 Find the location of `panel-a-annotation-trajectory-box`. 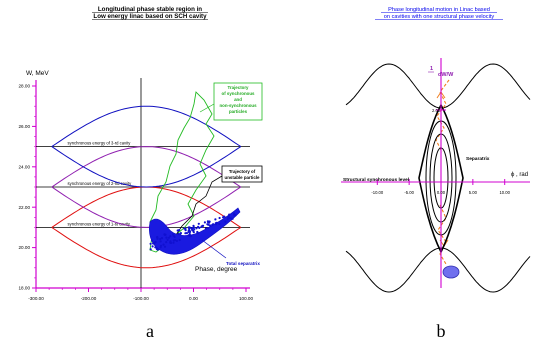

panel-a-annotation-trajectory-box is located at coordinates (238, 101).